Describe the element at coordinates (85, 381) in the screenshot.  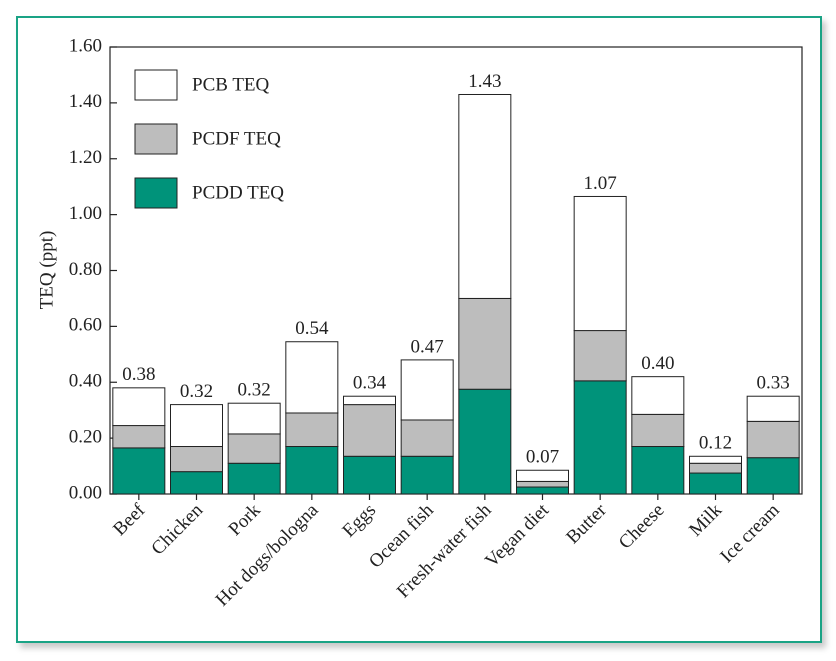
I see `y-tick-label: 0.40` at that location.